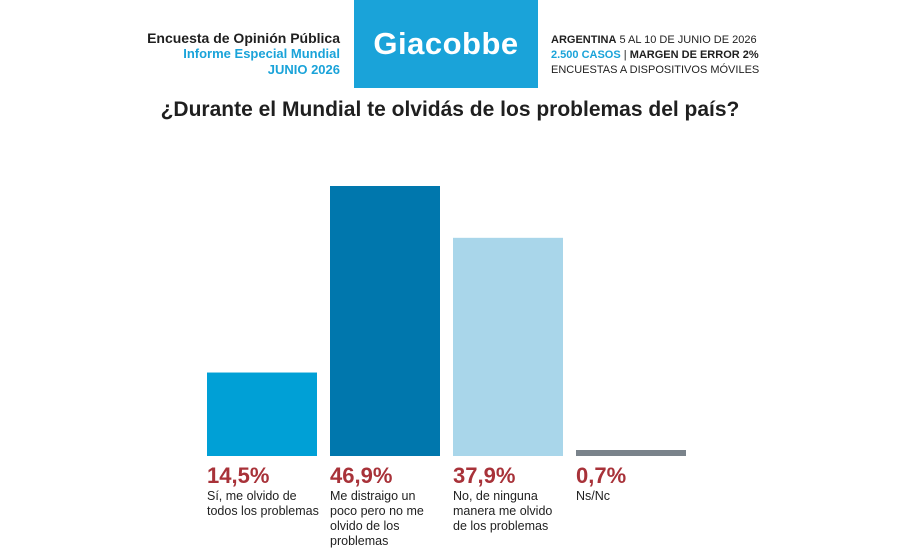 The height and width of the screenshot is (558, 900). I want to click on bar-value-label-3: 37,9%, so click(484, 475).